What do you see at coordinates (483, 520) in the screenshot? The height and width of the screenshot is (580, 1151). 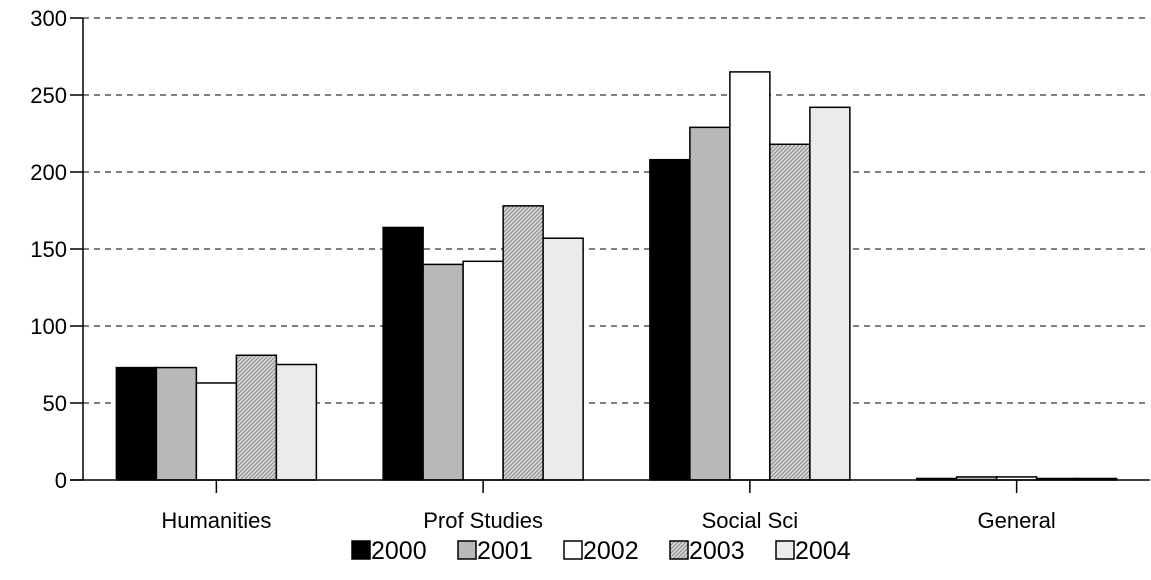 I see `x-category-label: Prof Studies` at bounding box center [483, 520].